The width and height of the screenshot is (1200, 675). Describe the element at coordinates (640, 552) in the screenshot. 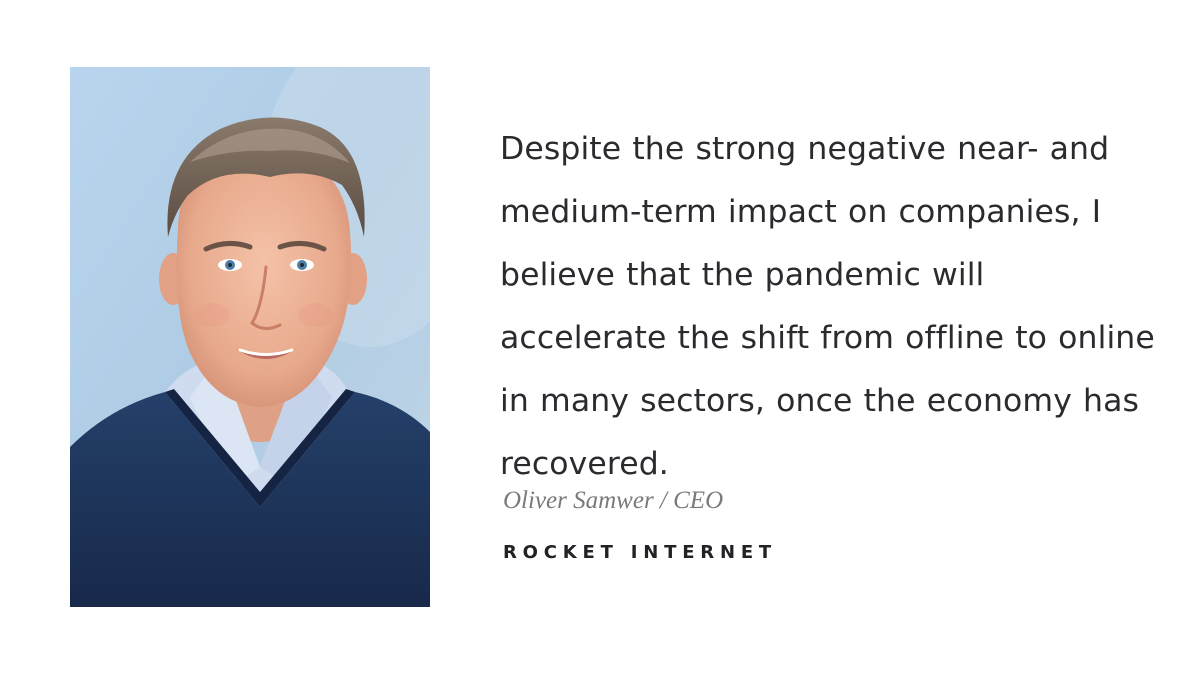

I see `company-logo-text: ROCKET INTERNET` at that location.